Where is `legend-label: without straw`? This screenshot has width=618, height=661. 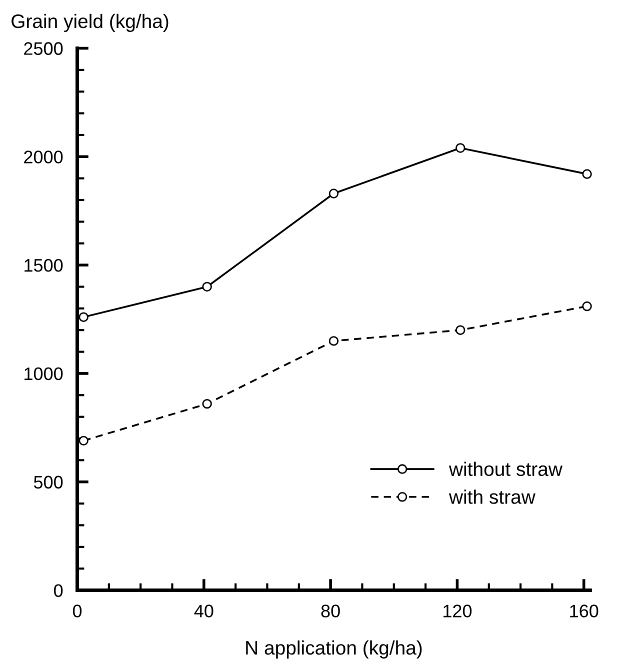 legend-label: without straw is located at coordinates (505, 469).